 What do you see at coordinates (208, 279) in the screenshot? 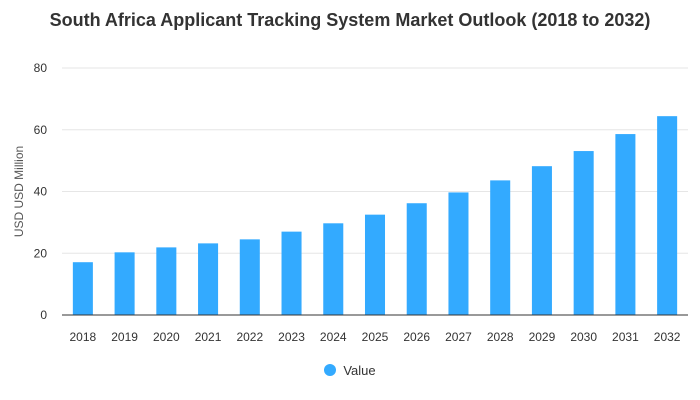
I see `bar-2021` at bounding box center [208, 279].